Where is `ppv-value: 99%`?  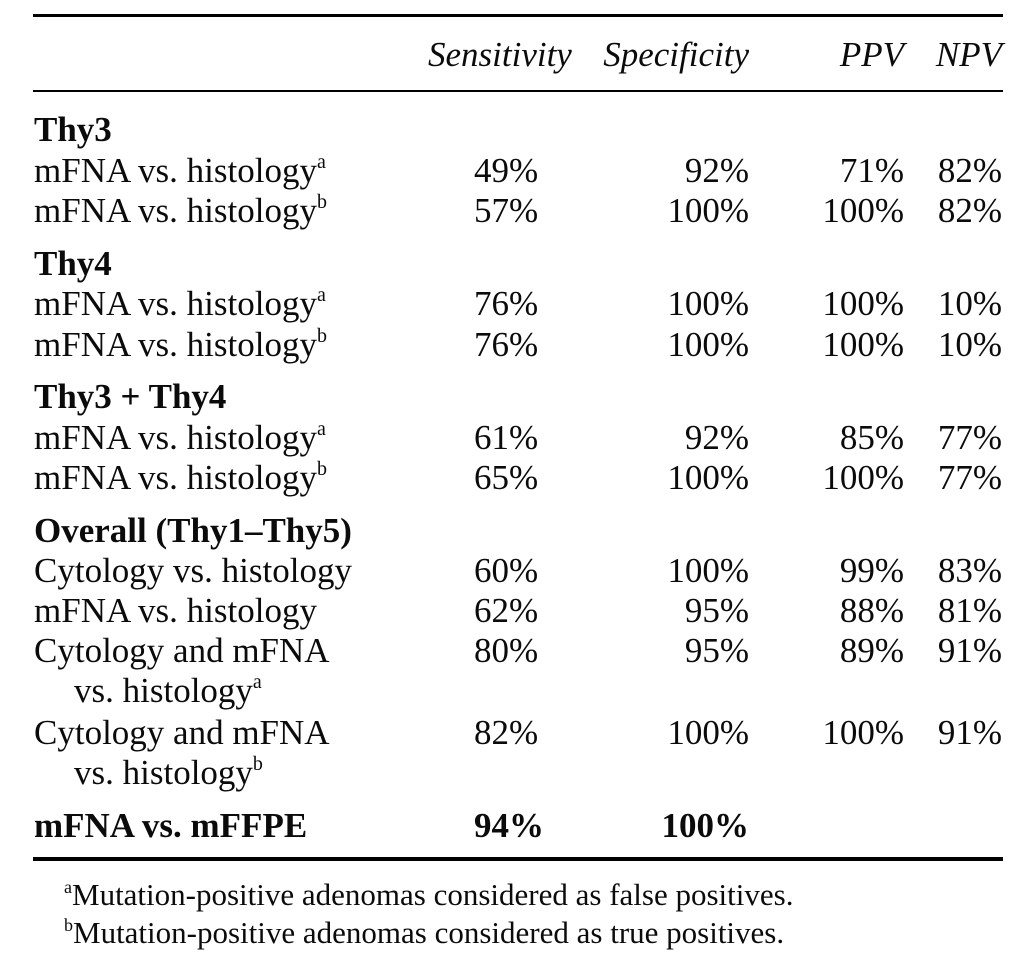
ppv-value: 99% is located at coordinates (871, 570).